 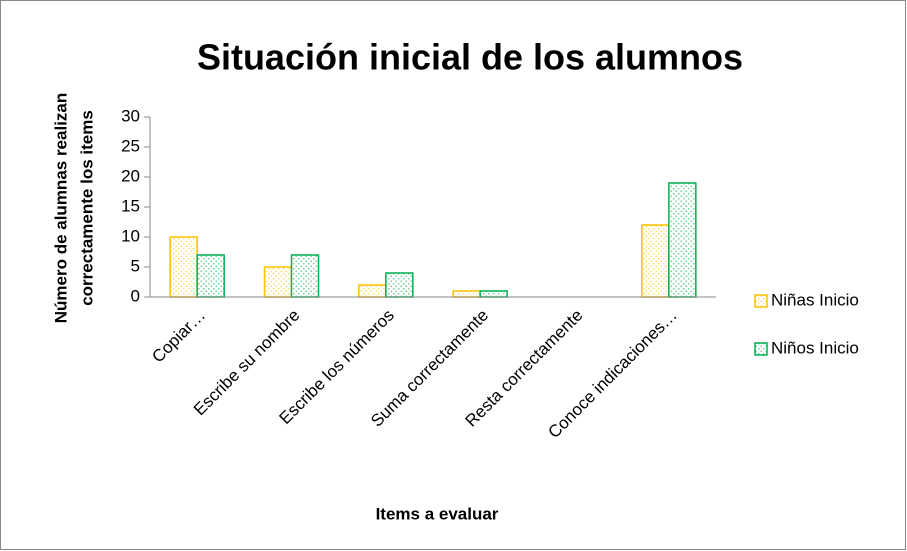 I want to click on y-tick-label: 5, so click(x=135, y=265).